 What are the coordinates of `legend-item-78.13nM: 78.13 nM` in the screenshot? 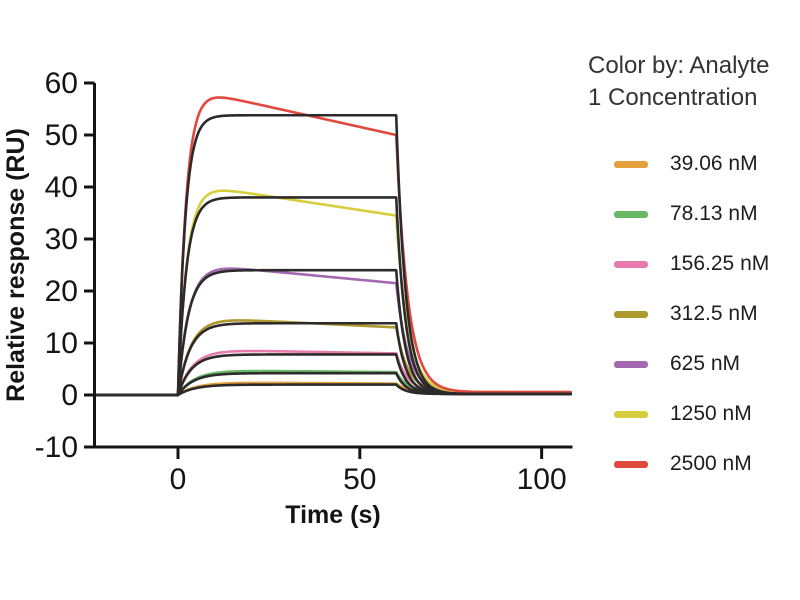 It's located at (694, 214).